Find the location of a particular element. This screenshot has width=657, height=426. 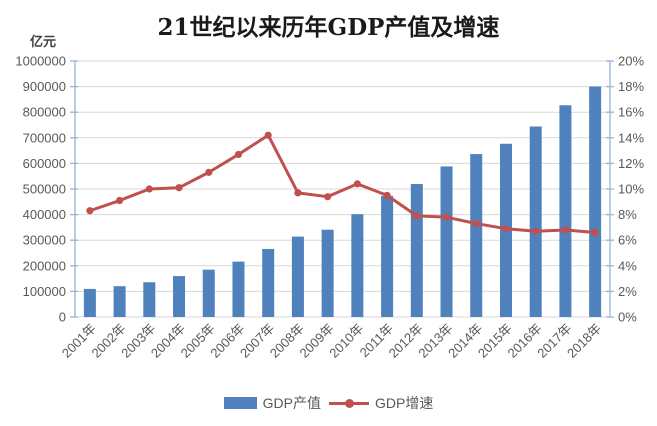

bar-2014年 is located at coordinates (476, 235).